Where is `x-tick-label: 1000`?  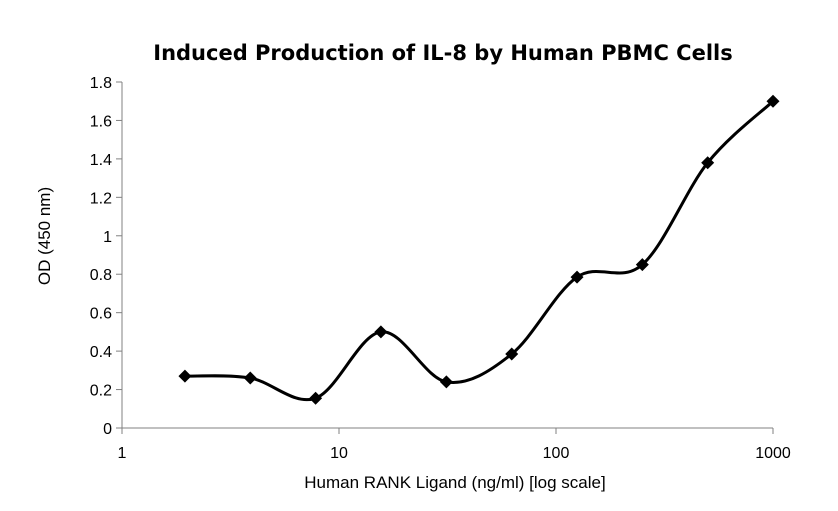
x-tick-label: 1000 is located at coordinates (773, 453).